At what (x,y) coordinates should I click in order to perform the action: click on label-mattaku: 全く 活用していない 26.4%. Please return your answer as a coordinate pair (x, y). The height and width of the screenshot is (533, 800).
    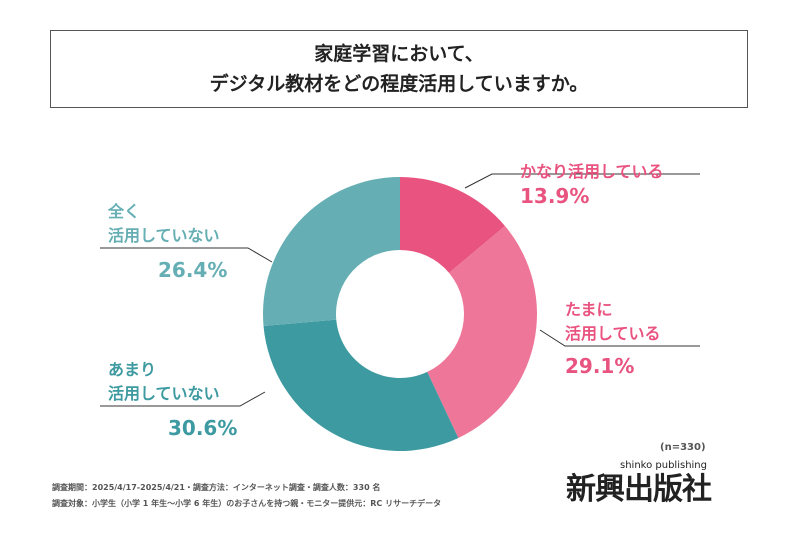
    Looking at the image, I should click on (167, 241).